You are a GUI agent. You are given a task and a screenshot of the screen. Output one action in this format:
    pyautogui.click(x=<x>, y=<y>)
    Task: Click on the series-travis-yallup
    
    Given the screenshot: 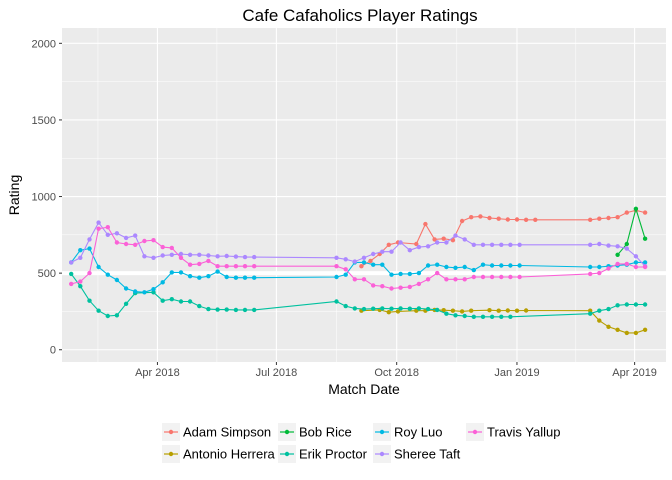 What is the action you would take?
    pyautogui.click(x=358, y=258)
    